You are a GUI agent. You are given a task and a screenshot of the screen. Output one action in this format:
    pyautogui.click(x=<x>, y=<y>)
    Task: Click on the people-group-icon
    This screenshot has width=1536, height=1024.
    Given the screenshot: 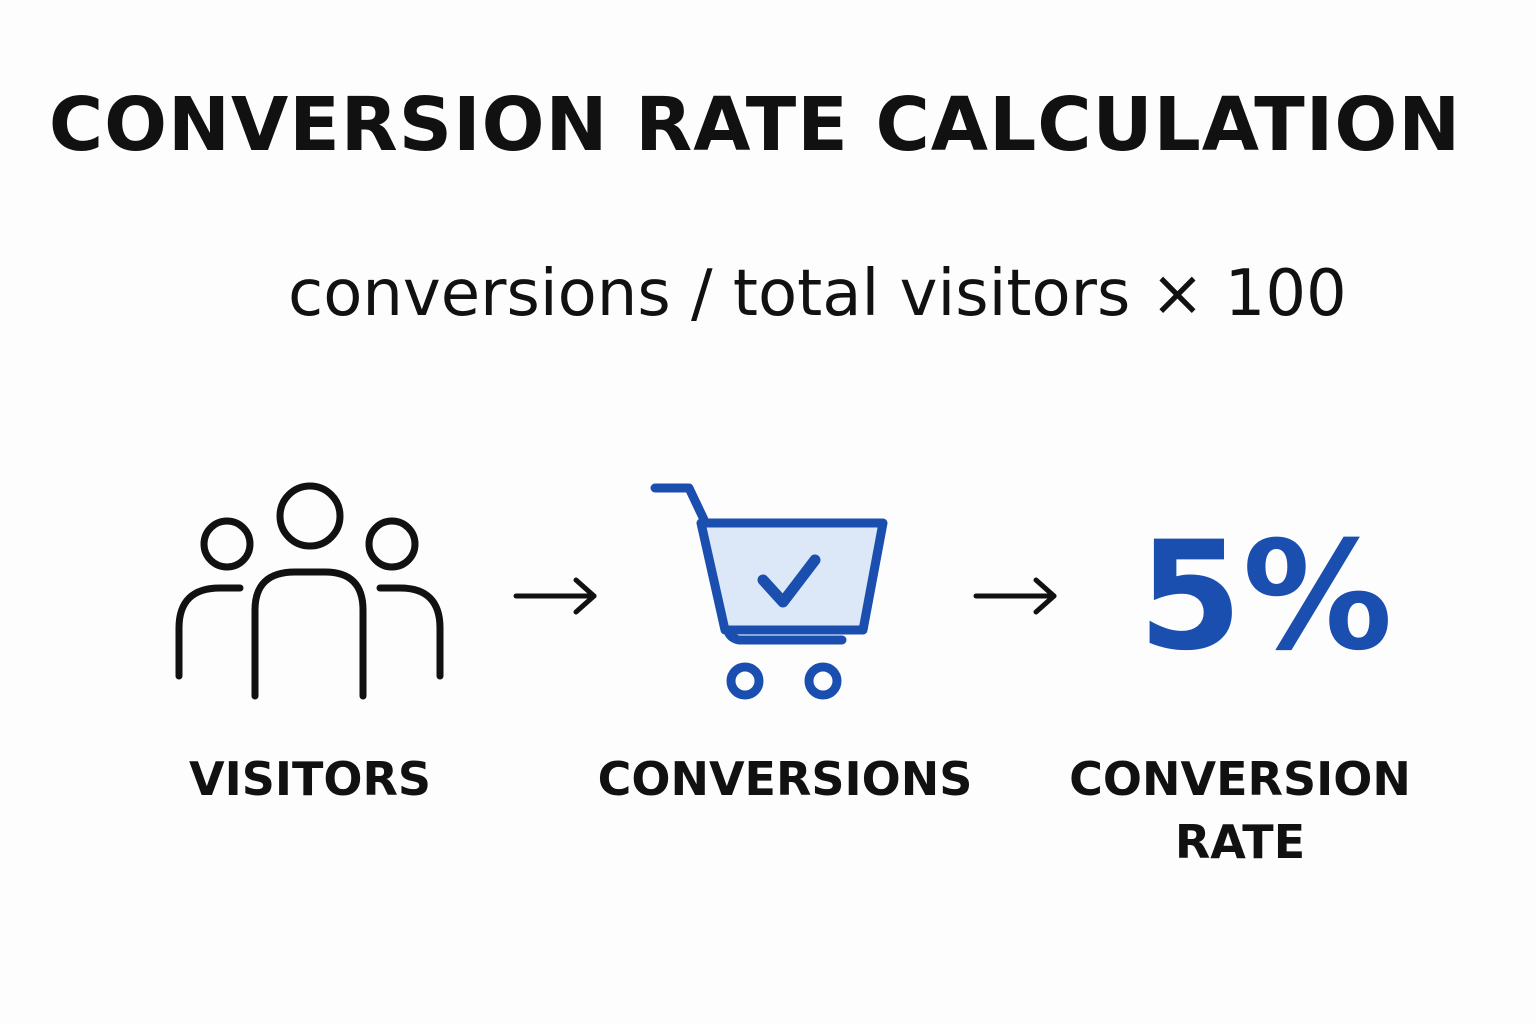 What is the action you would take?
    pyautogui.click(x=309, y=591)
    